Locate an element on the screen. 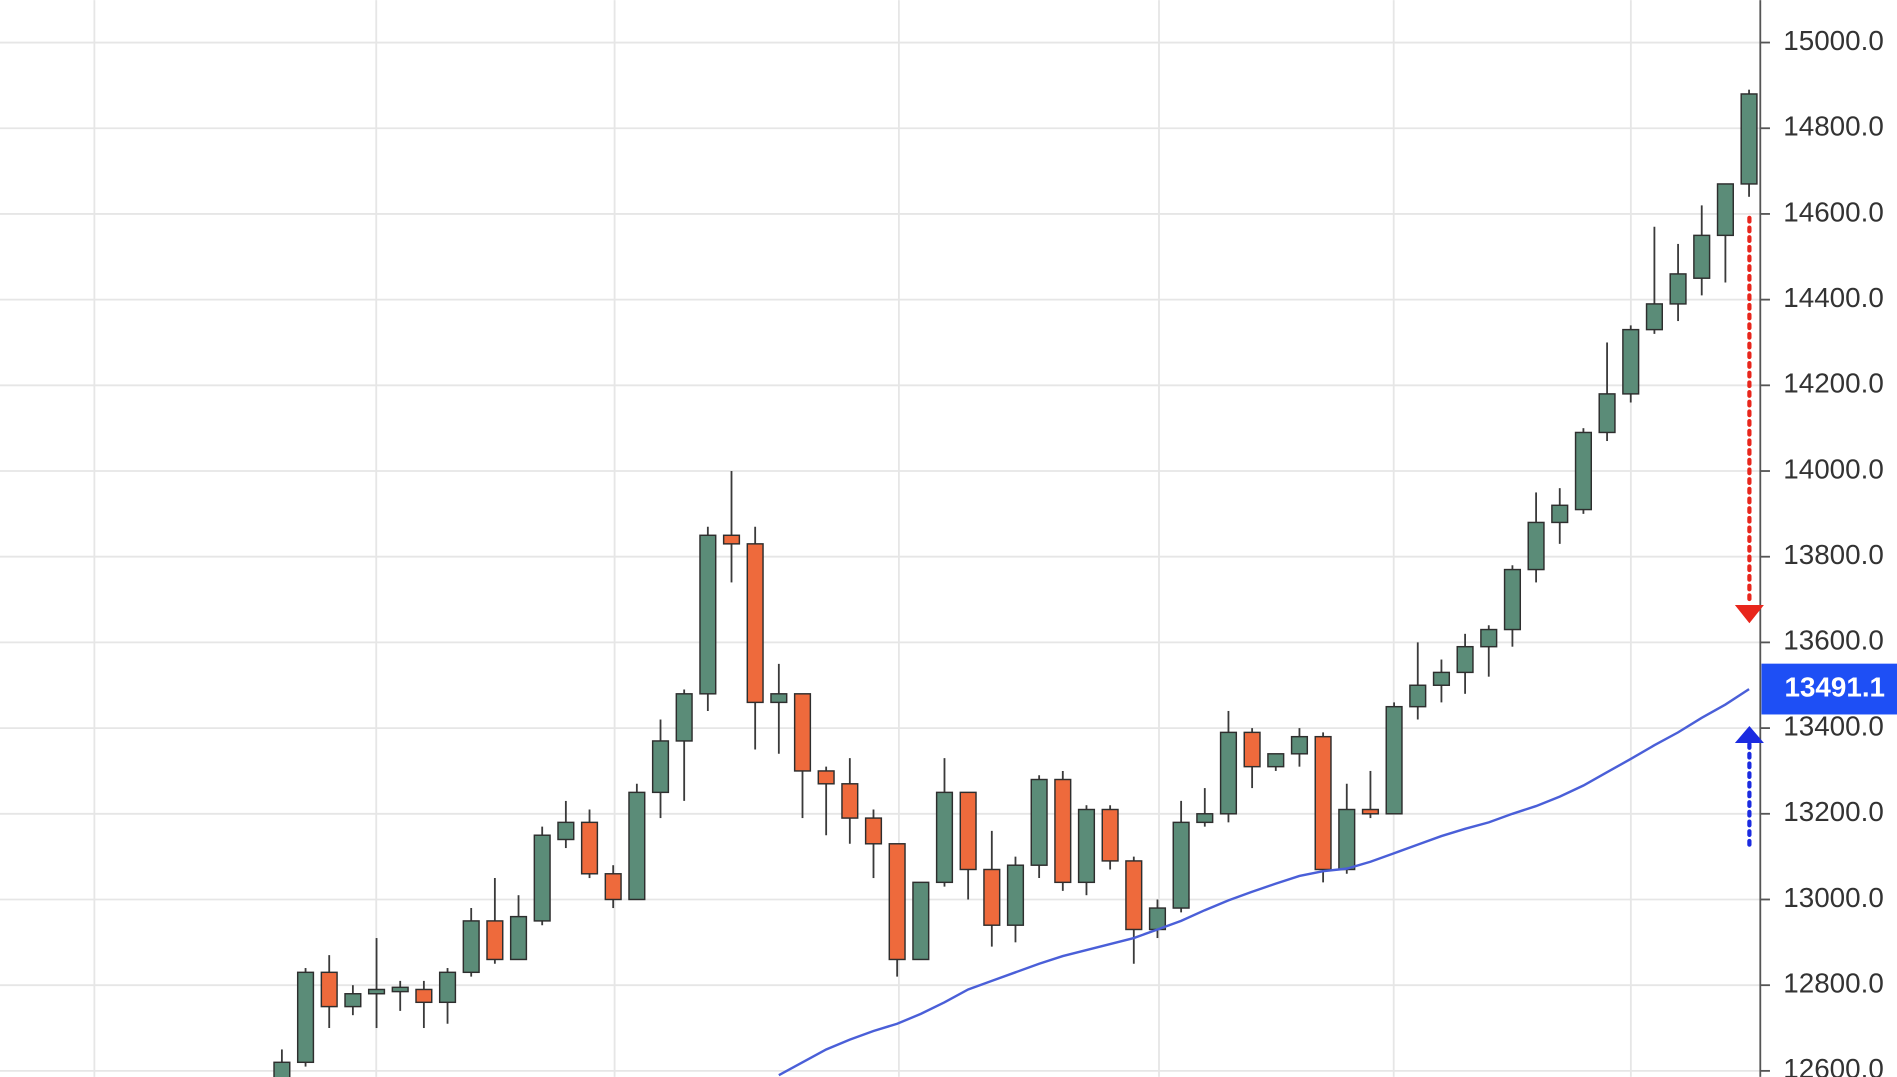  y-tick-label: 12600.0 is located at coordinates (1833, 1065).